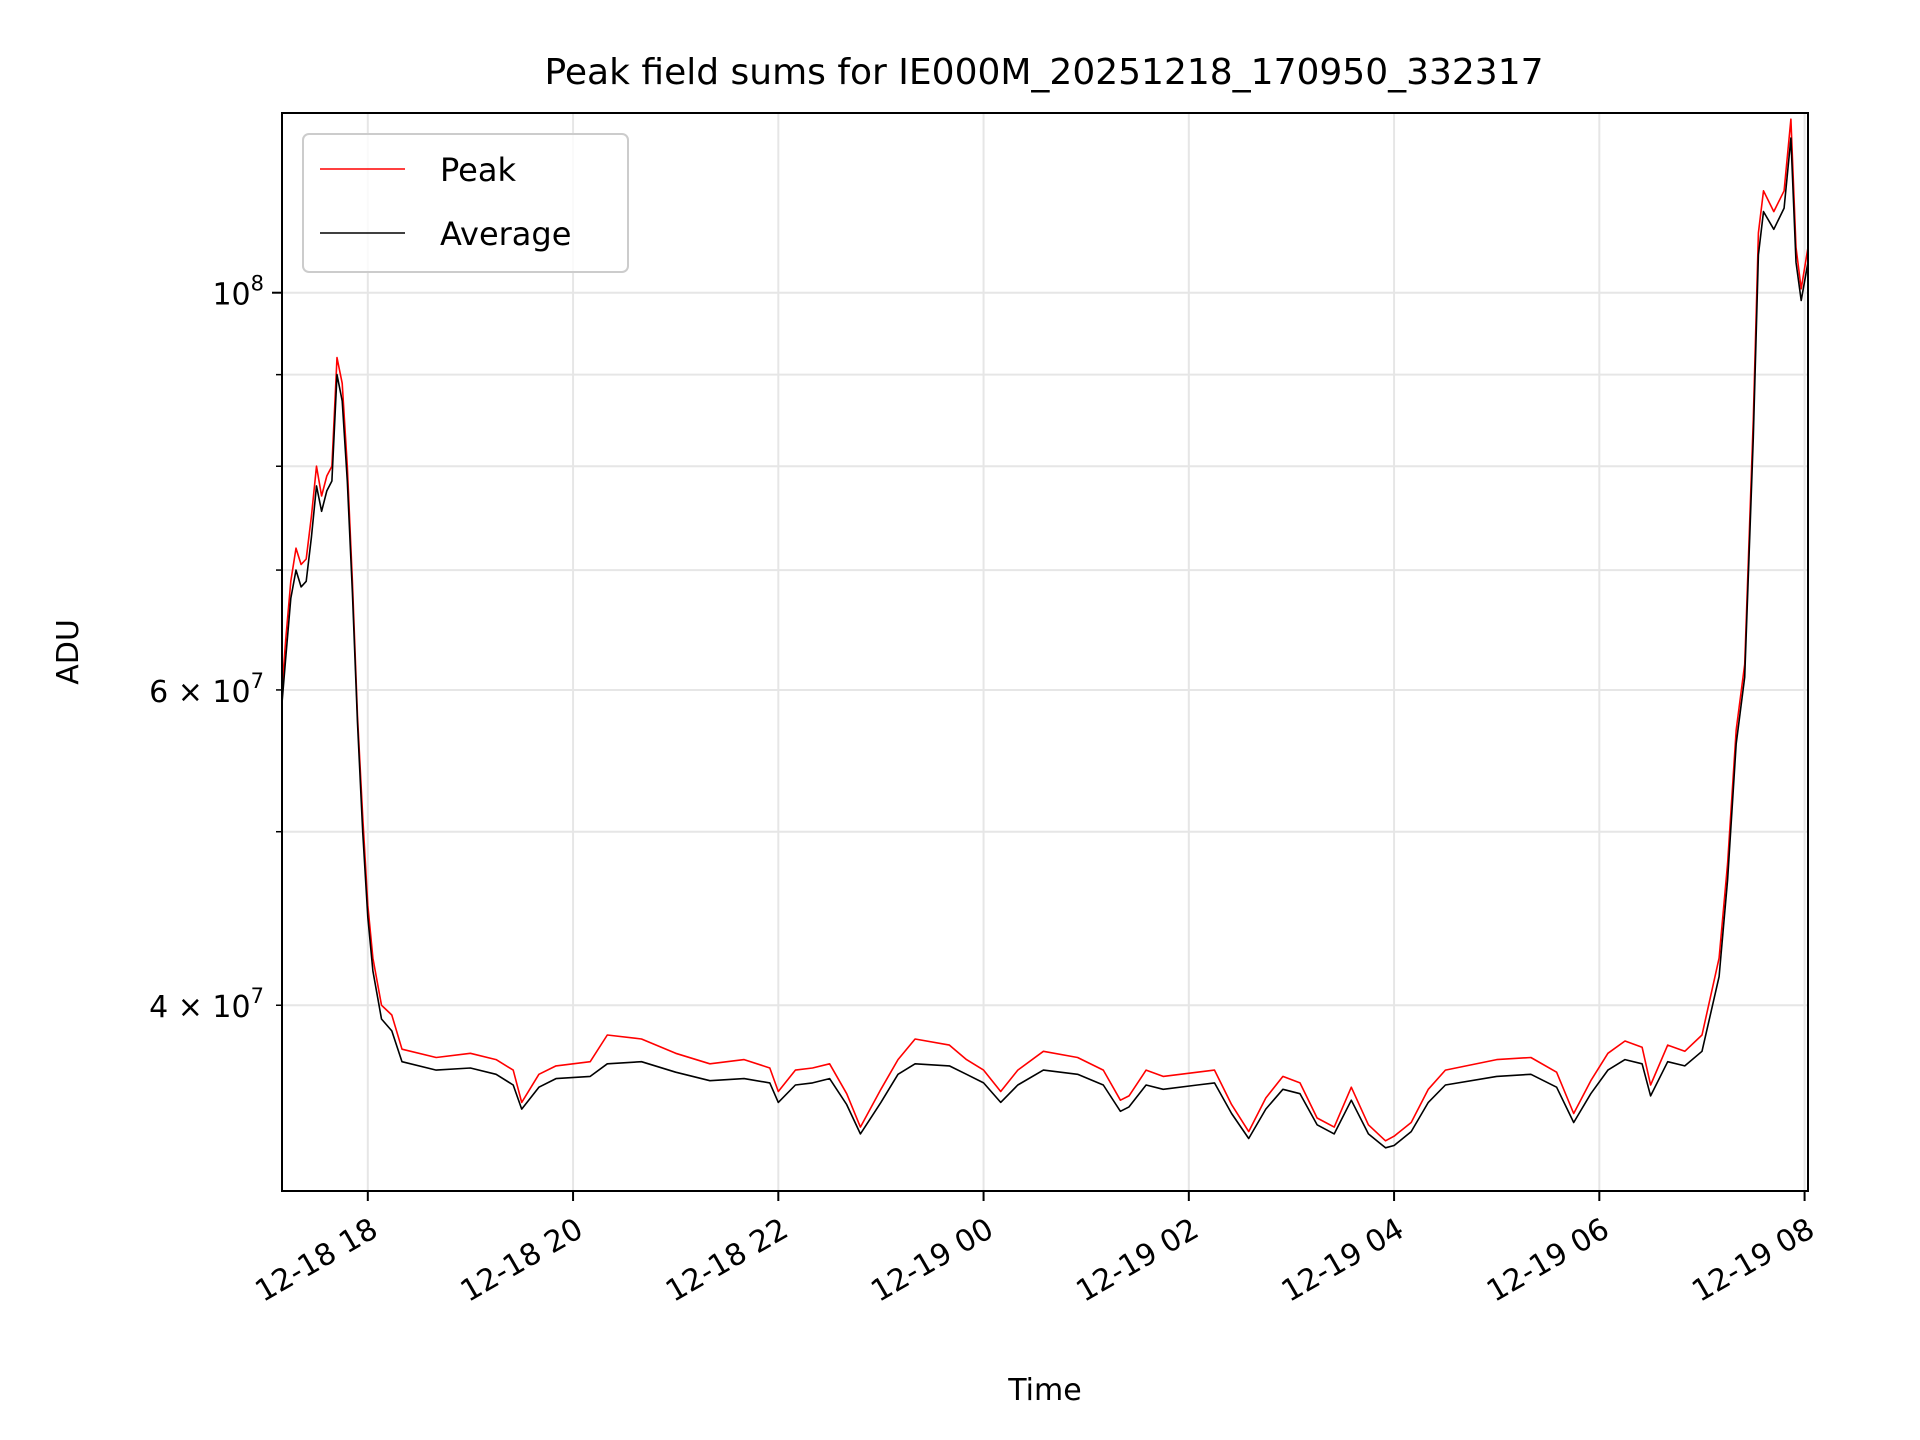  What do you see at coordinates (1044, 1390) in the screenshot?
I see `x-axis-label: Time` at bounding box center [1044, 1390].